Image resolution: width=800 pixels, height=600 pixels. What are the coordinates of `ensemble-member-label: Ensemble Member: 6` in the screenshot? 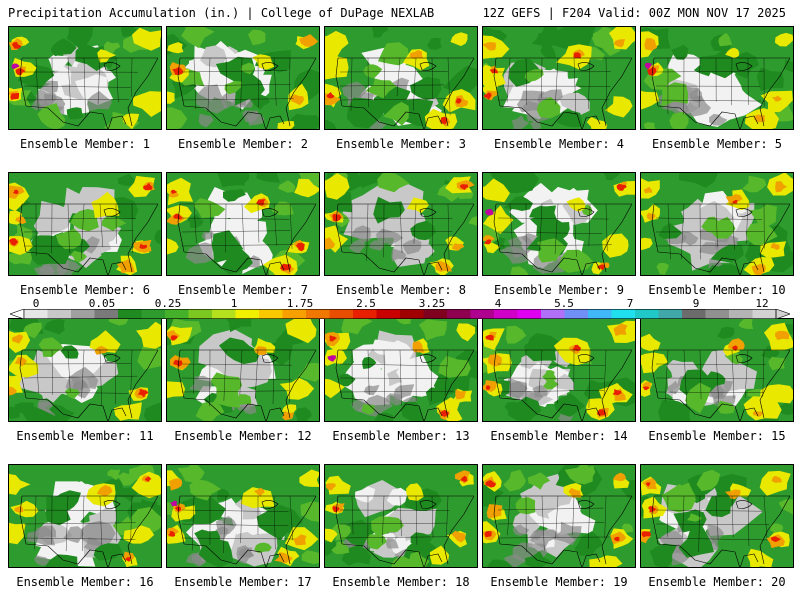 It's located at (85, 290).